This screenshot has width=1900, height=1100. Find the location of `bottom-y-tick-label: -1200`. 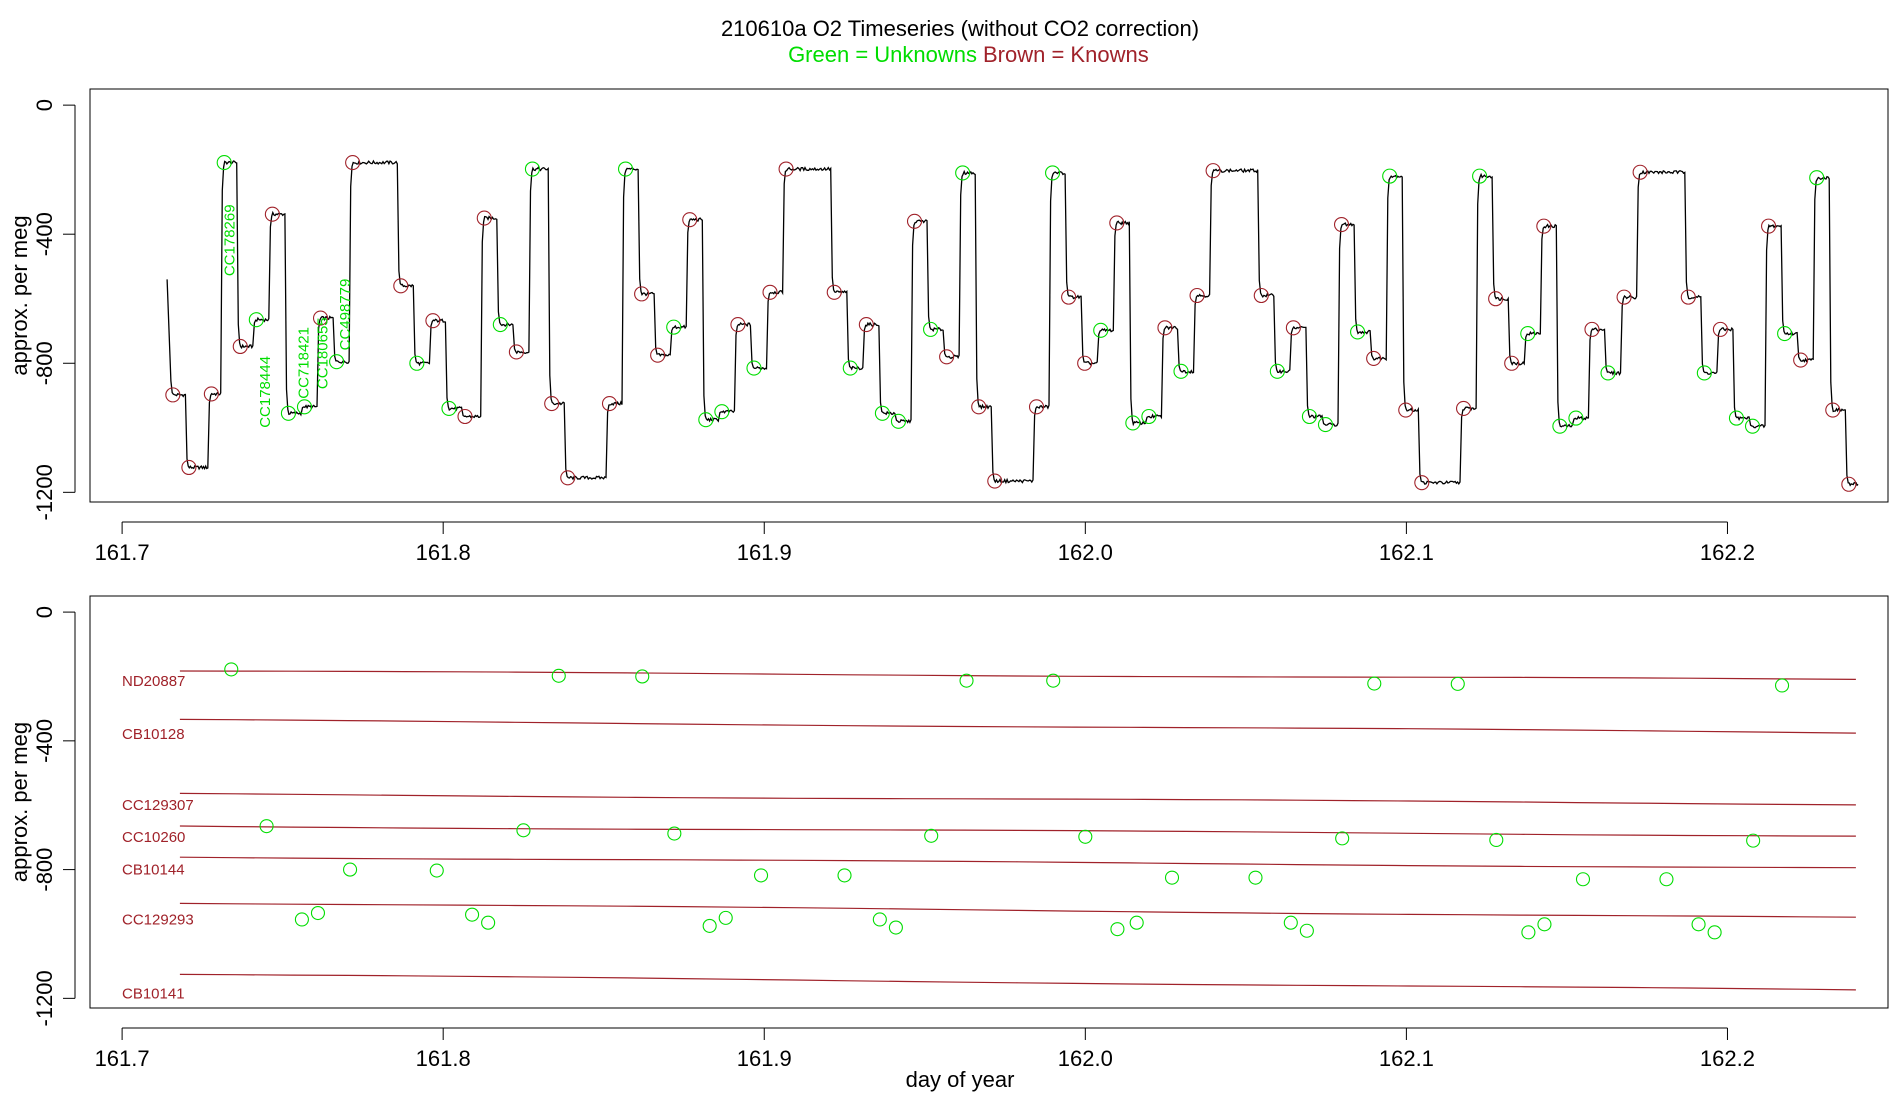

bottom-y-tick-label: -1200 is located at coordinates (44, 998).